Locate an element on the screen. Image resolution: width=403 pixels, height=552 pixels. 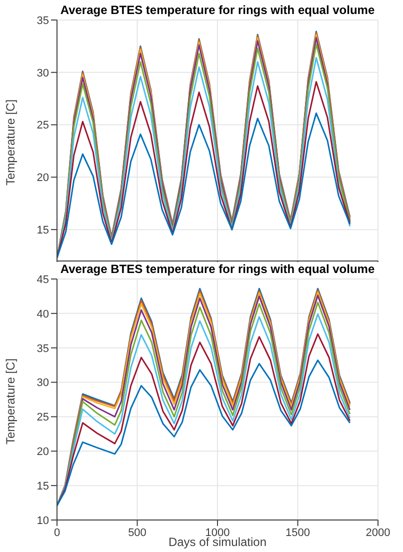
x-tick-label: 1500 is located at coordinates (298, 532).